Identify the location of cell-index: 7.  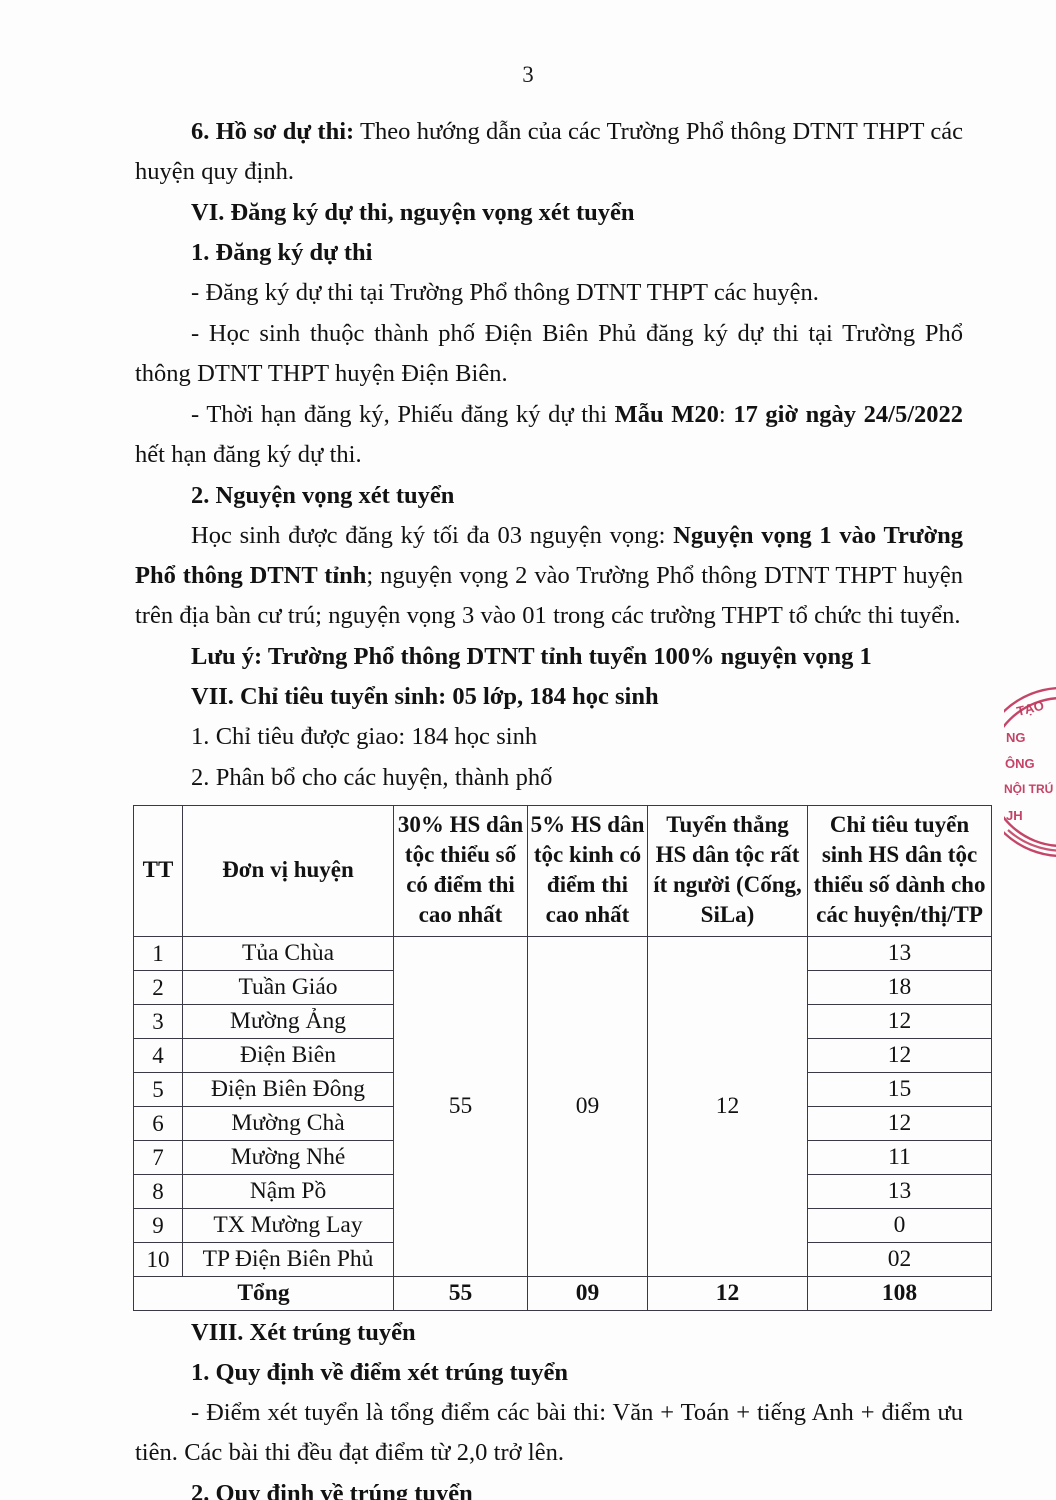
(158, 1157).